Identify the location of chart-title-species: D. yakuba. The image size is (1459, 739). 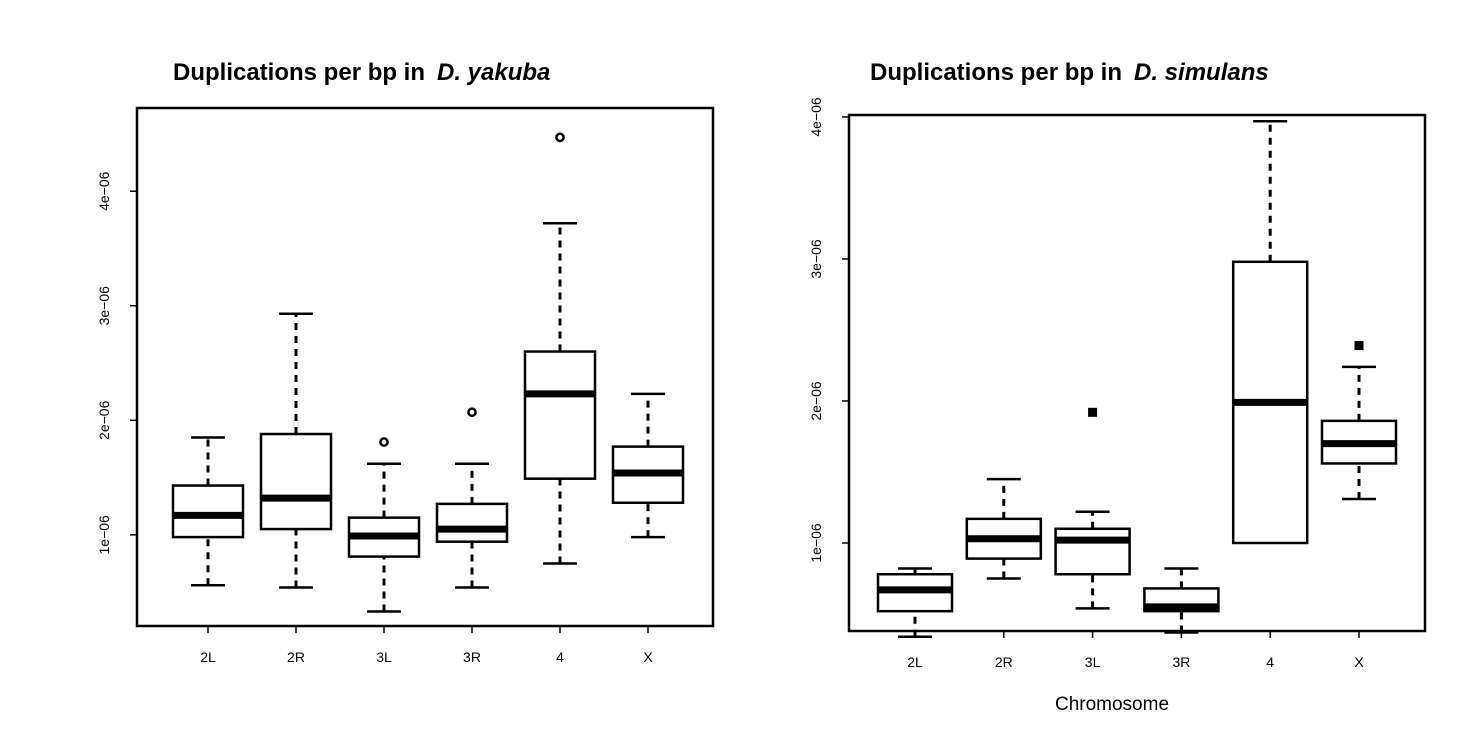
(493, 72).